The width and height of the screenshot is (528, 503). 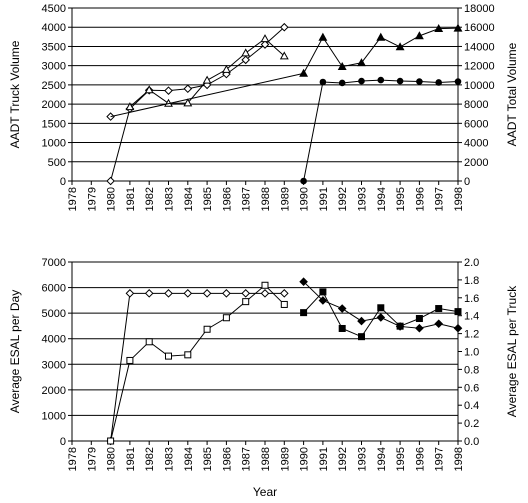 What do you see at coordinates (512, 351) in the screenshot?
I see `y2-axis-title: Average ESAL per Truck` at bounding box center [512, 351].